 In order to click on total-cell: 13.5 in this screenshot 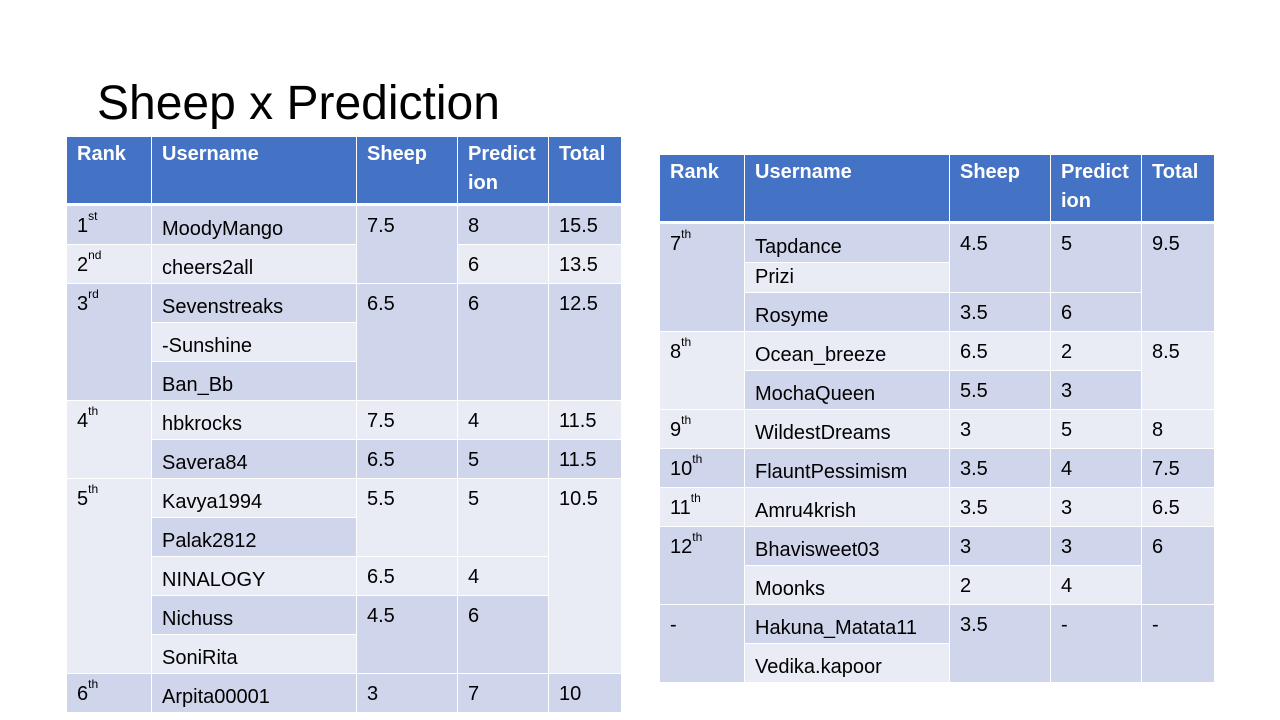, I will do `click(585, 264)`.